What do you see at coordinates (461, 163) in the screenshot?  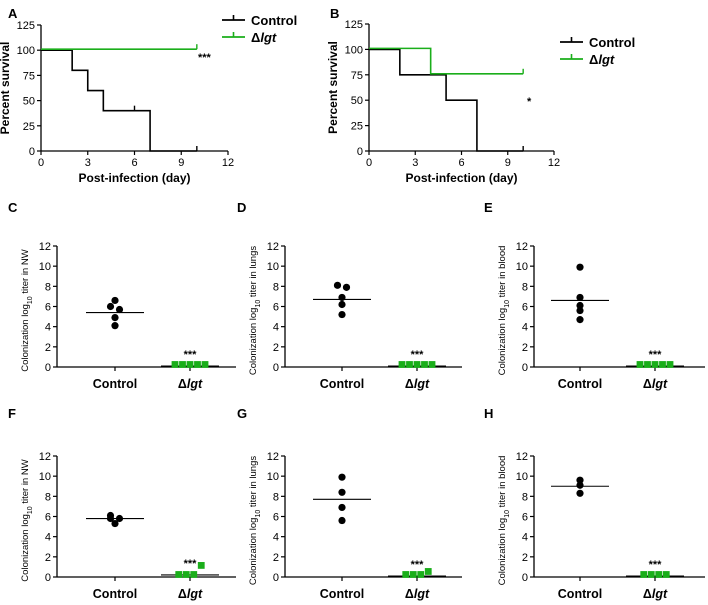 I see `x-tick-label: 6` at bounding box center [461, 163].